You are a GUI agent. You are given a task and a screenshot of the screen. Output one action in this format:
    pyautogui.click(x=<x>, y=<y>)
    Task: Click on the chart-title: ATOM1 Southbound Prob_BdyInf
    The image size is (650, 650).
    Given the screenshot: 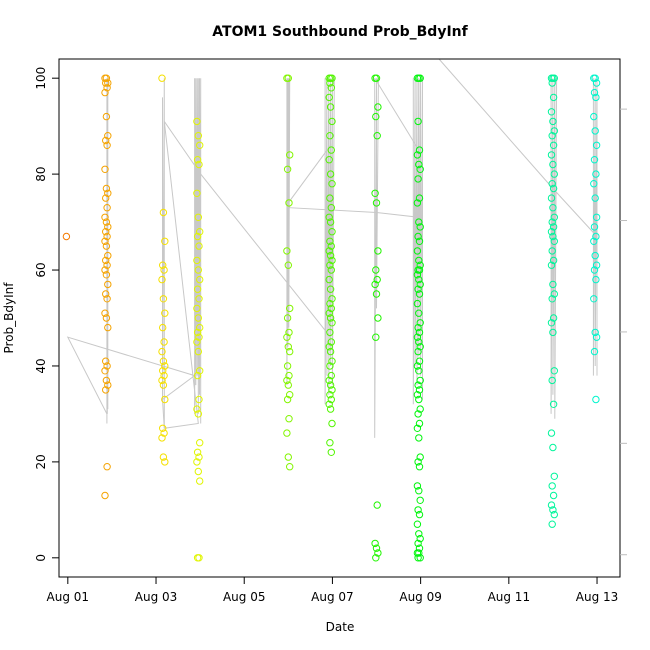 What is the action you would take?
    pyautogui.click(x=340, y=32)
    